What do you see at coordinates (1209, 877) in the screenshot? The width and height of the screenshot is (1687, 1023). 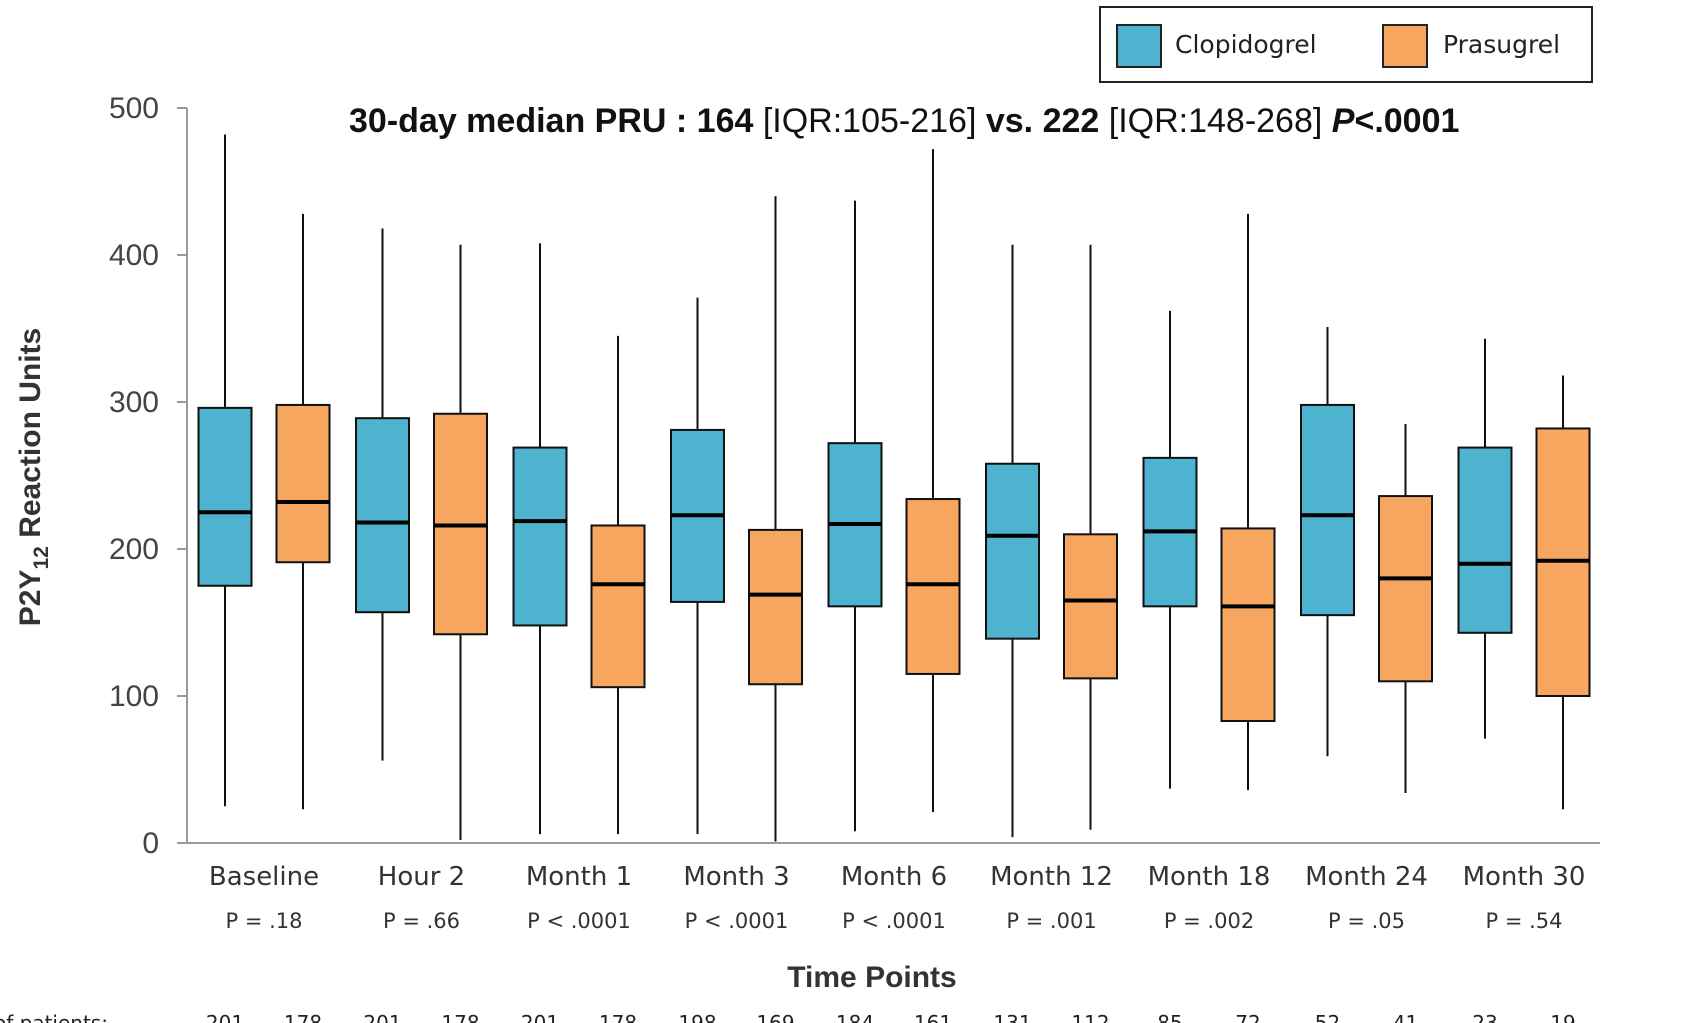 I see `category-label: Month 18` at bounding box center [1209, 877].